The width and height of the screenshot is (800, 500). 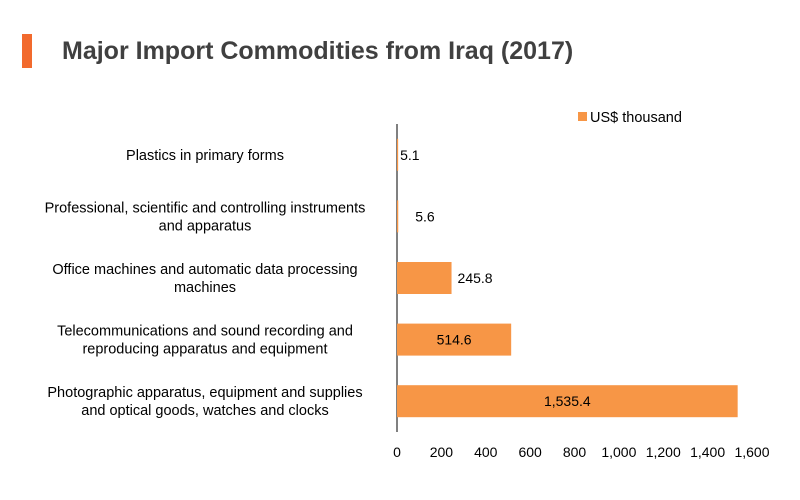 What do you see at coordinates (410, 155) in the screenshot?
I see `data-label: 5.1` at bounding box center [410, 155].